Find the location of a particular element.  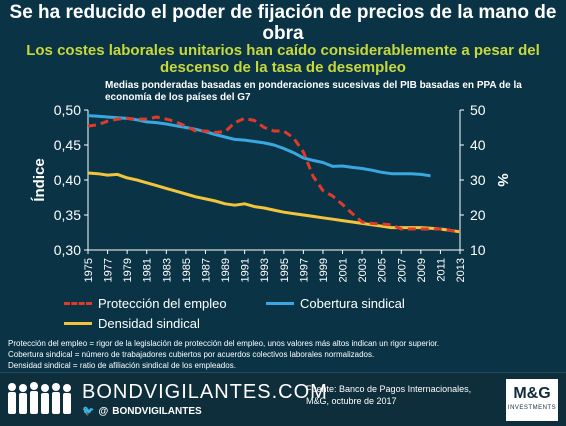

x-tick-label: 1997 is located at coordinates (304, 270).